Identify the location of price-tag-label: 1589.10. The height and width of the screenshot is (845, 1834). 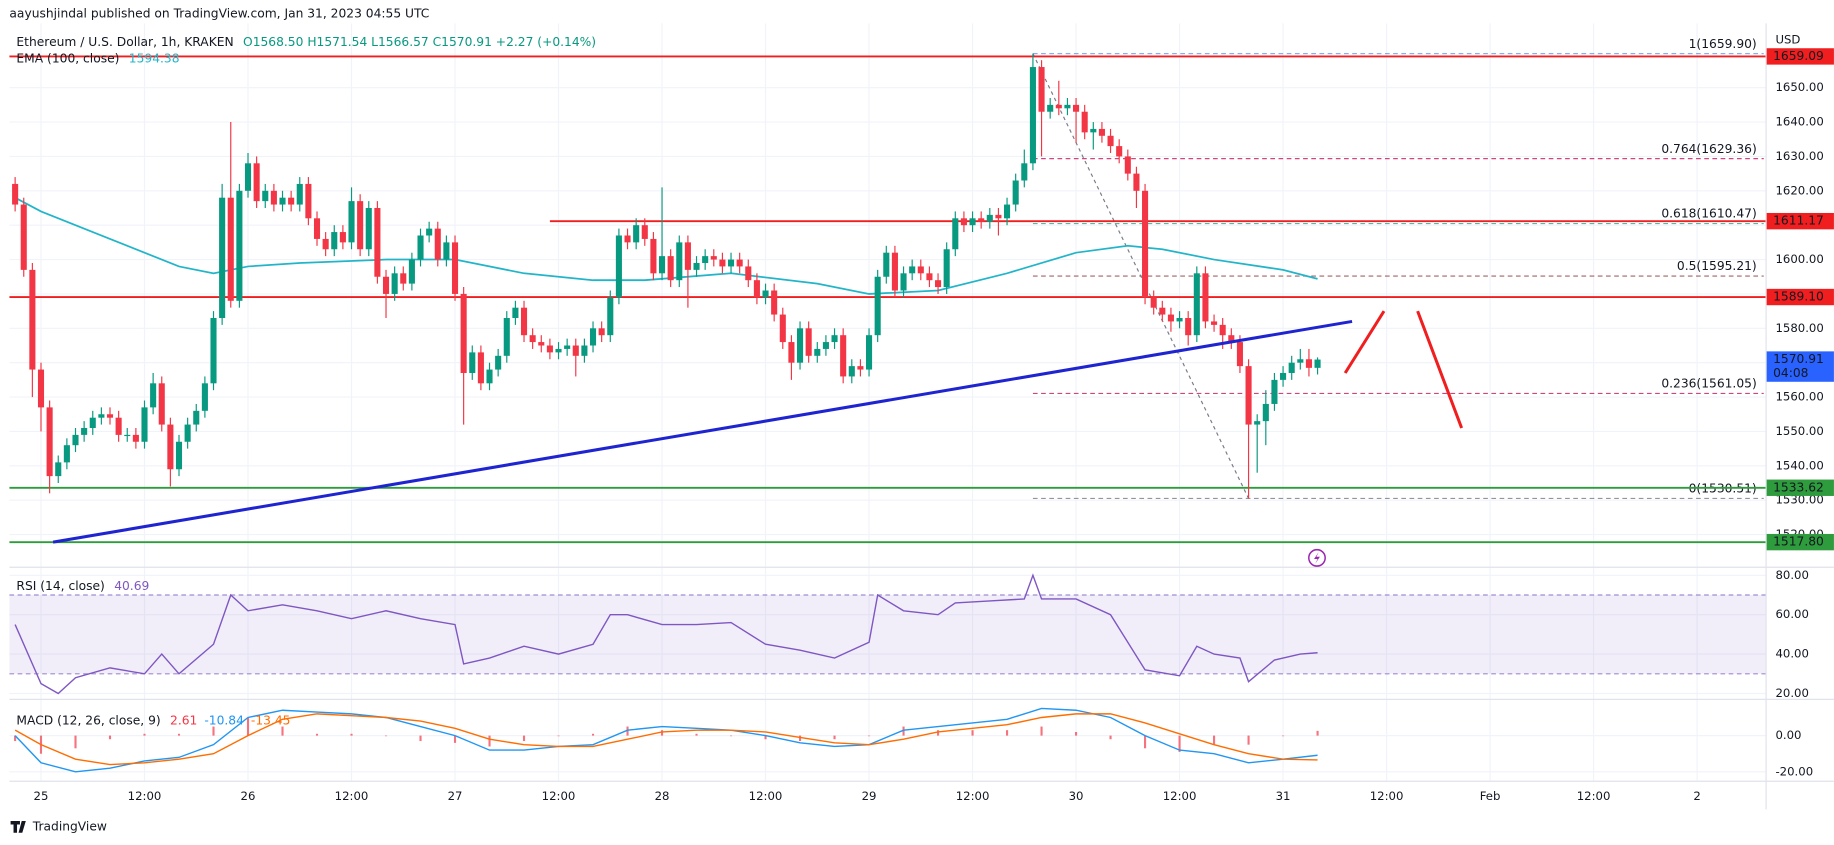
(1798, 297).